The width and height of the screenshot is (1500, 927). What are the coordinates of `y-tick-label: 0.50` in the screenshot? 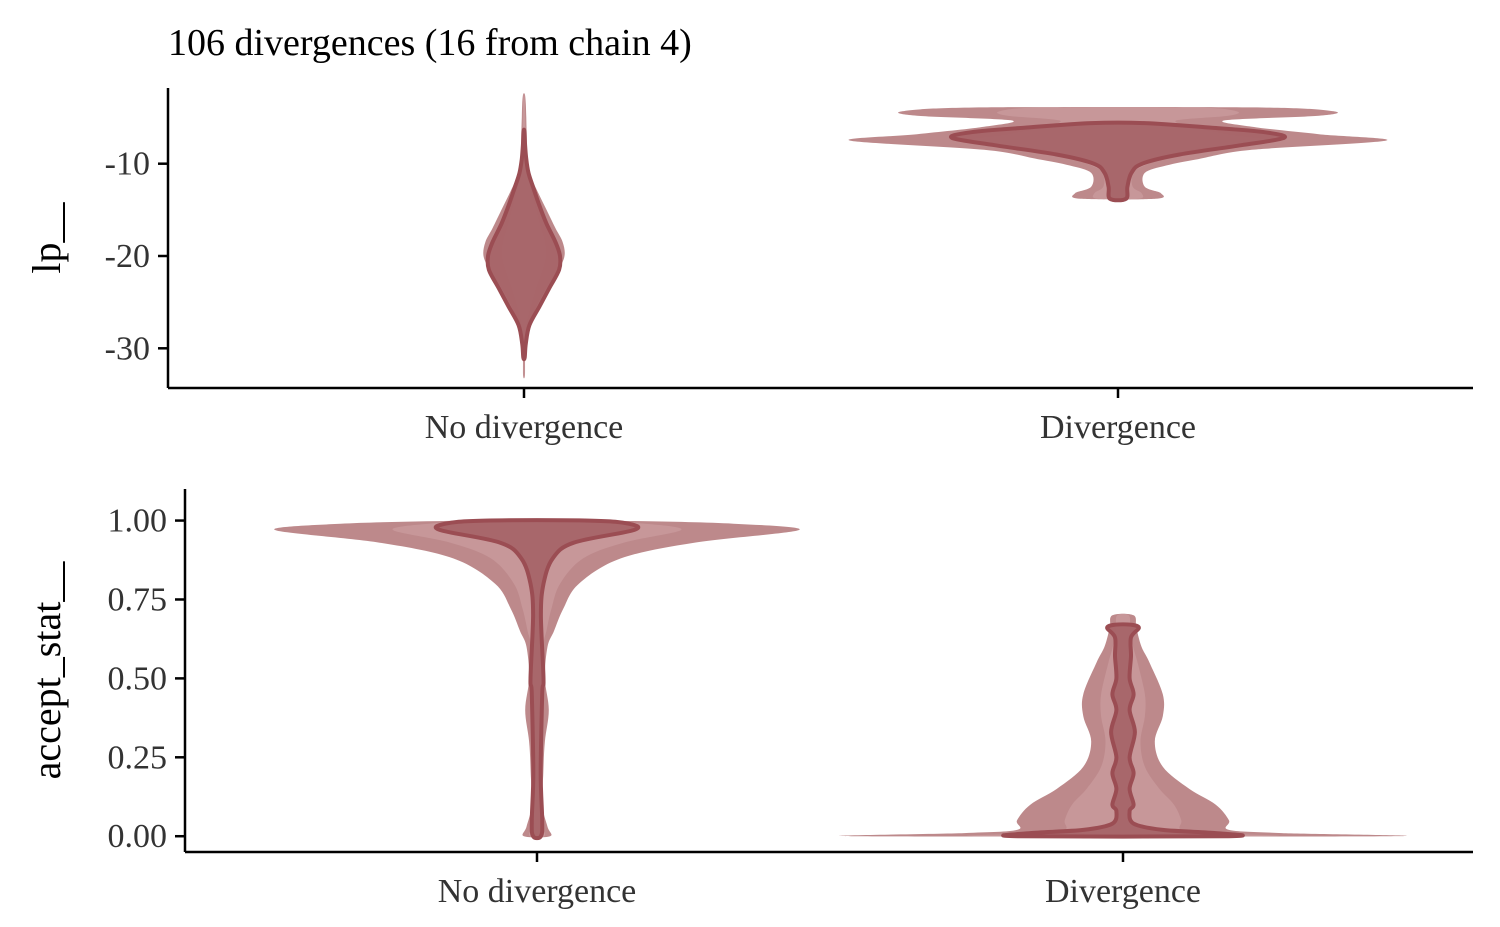 It's located at (138, 678).